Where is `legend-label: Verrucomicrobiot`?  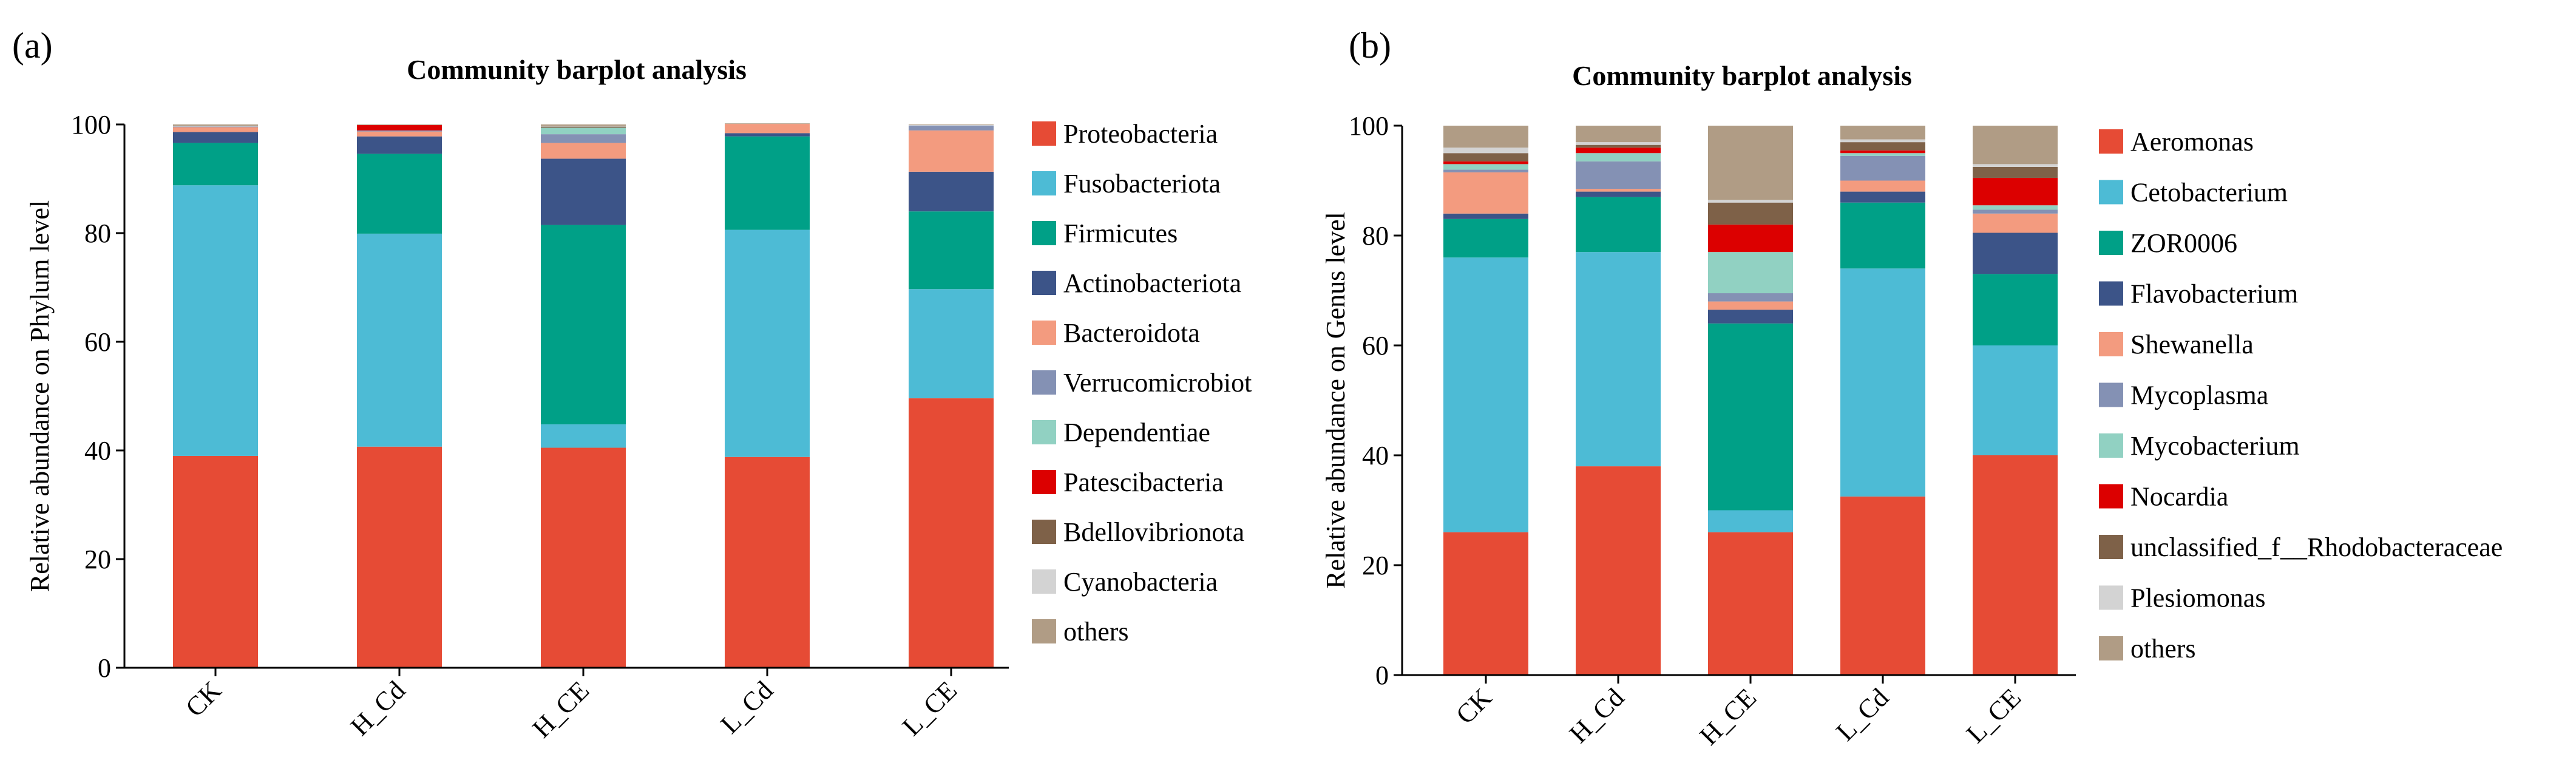
legend-label: Verrucomicrobiot is located at coordinates (1157, 383).